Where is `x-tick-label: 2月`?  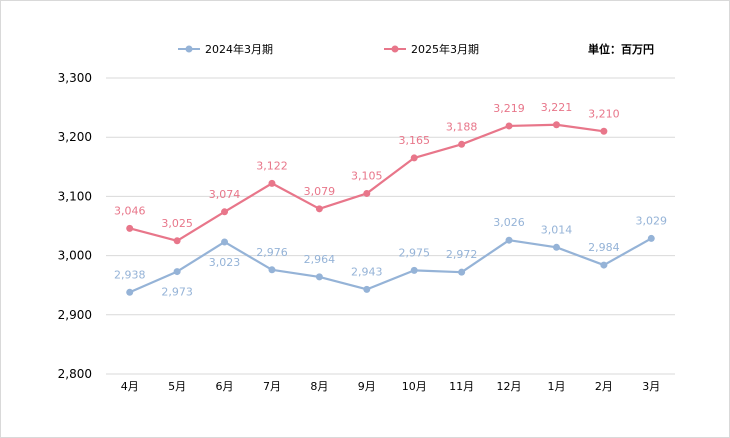
x-tick-label: 2月 is located at coordinates (604, 386).